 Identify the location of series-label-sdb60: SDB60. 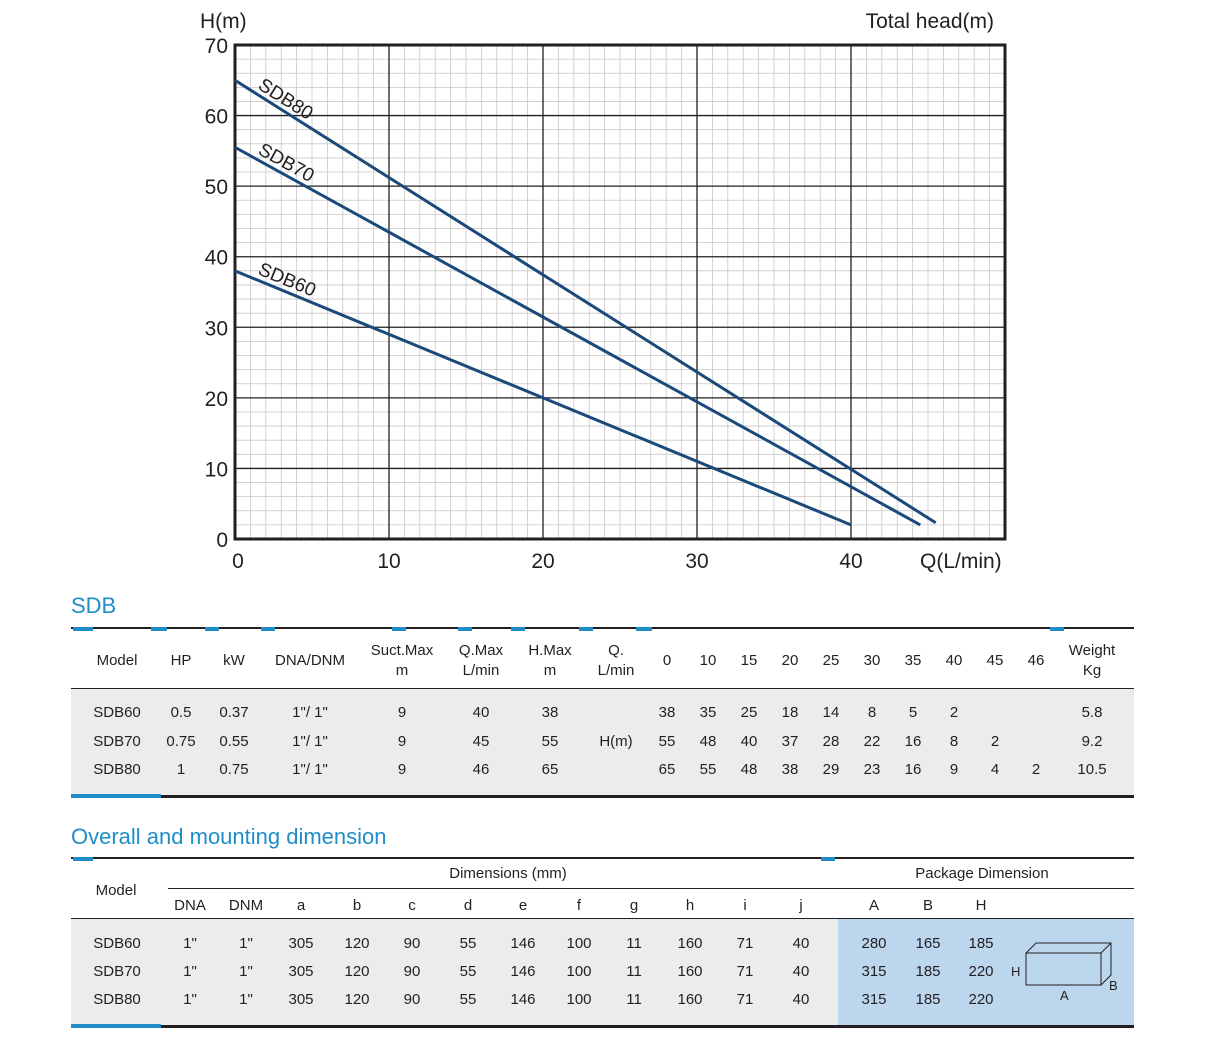
(287, 280).